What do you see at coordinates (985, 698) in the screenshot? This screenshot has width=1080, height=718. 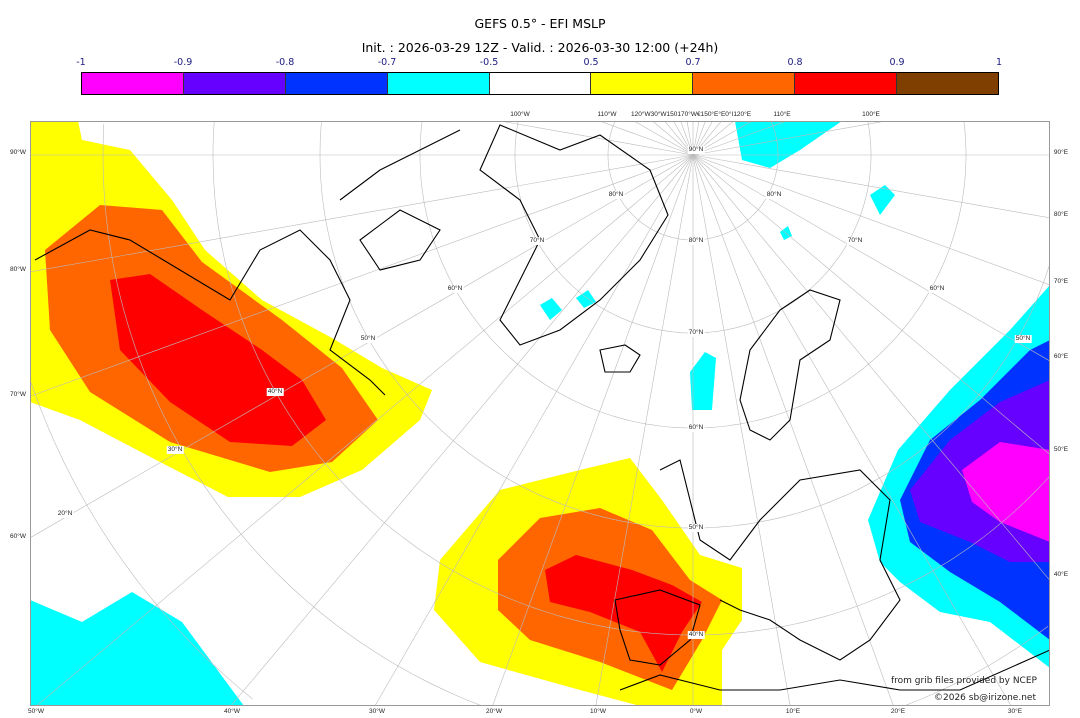 I see `copyright-credit: ©2026 sb@irizone.net` at bounding box center [985, 698].